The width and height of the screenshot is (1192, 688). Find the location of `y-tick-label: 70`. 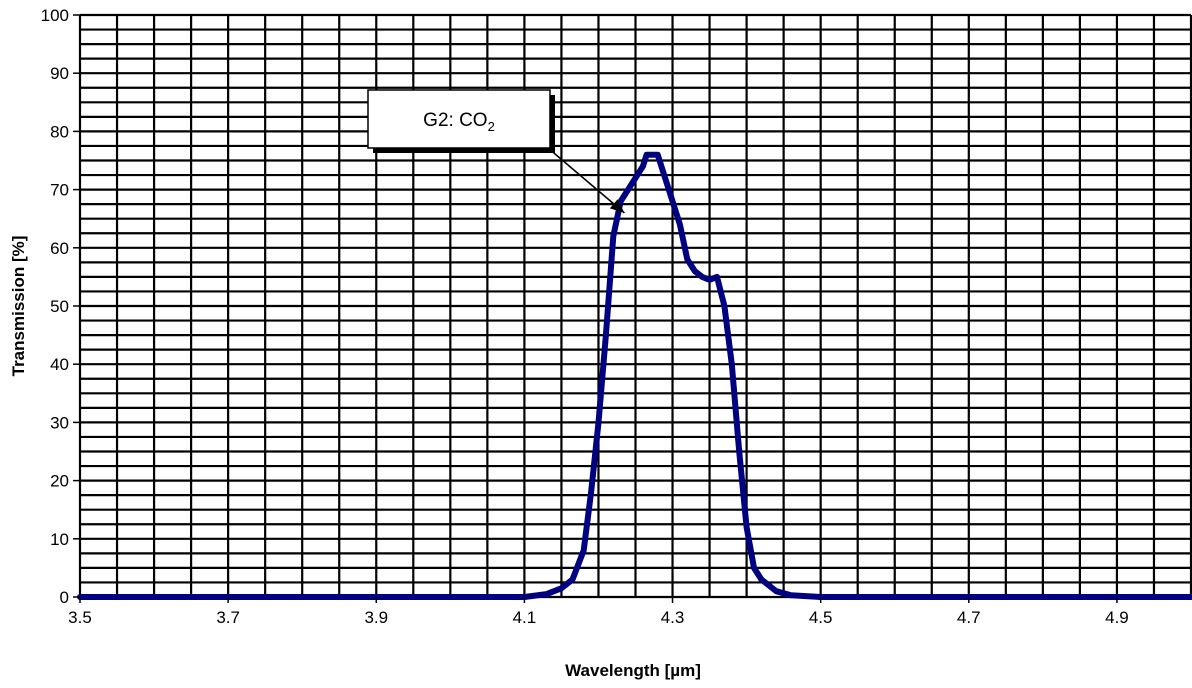

y-tick-label: 70 is located at coordinates (59, 190).